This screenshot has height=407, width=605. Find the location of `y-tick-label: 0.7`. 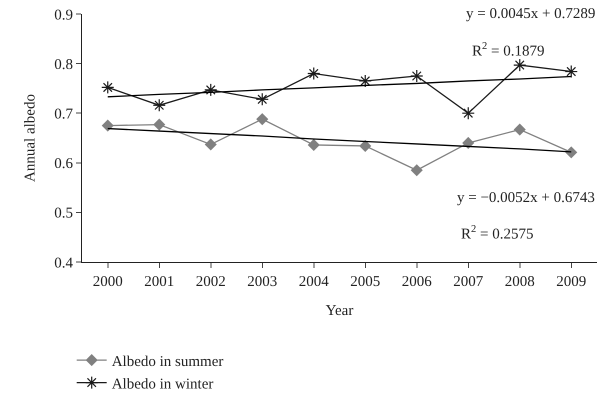

y-tick-label: 0.7 is located at coordinates (64, 114).